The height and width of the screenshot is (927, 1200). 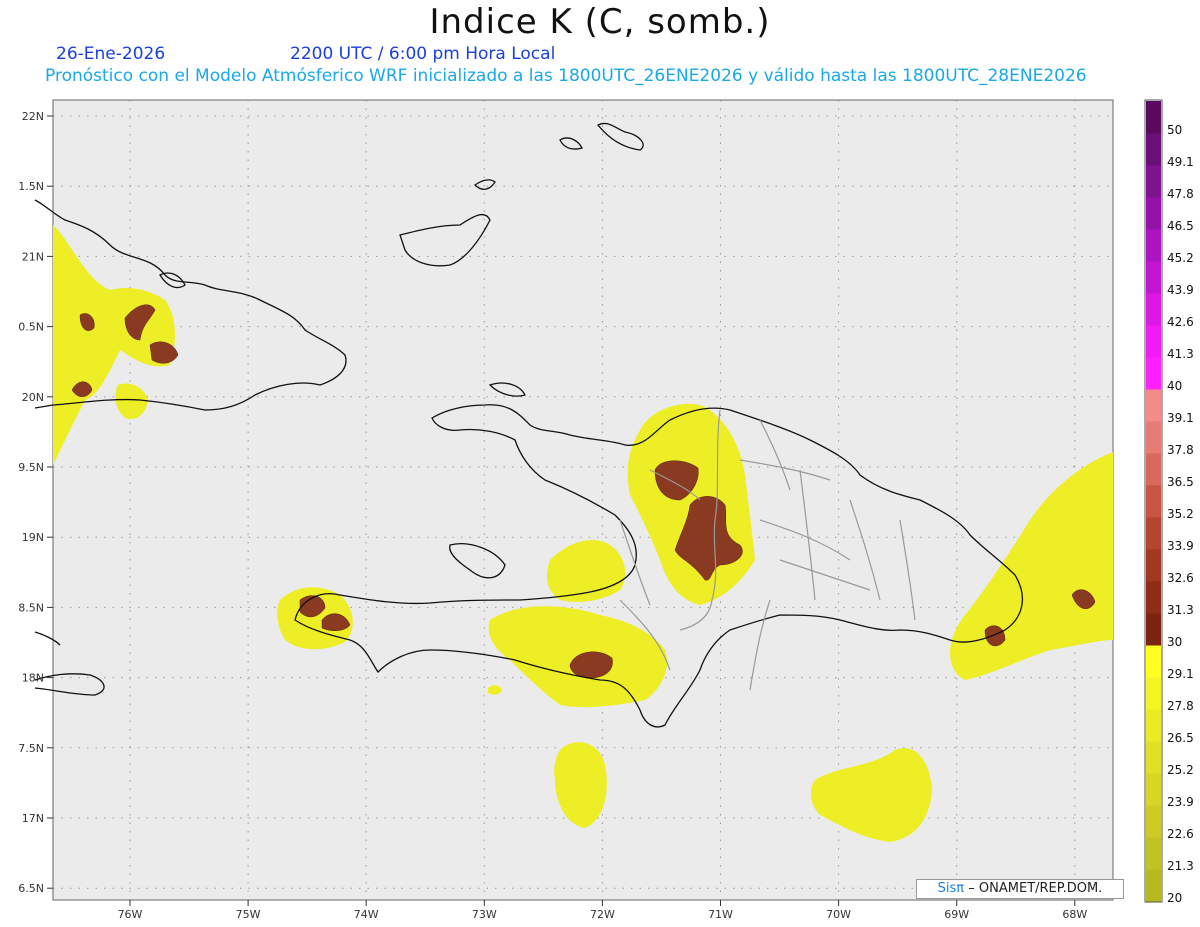 I want to click on colorbar-label-12: 35.2, so click(x=1180, y=514).